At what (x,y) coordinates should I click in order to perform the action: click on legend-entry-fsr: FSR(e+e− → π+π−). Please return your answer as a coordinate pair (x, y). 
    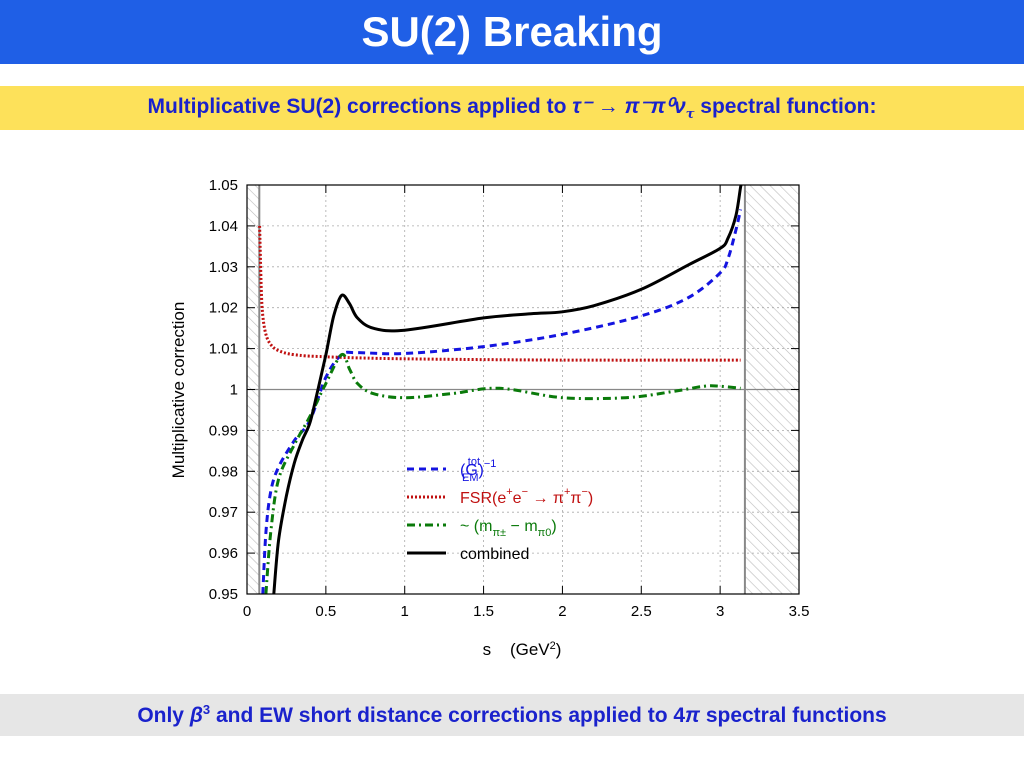
    Looking at the image, I should click on (500, 496).